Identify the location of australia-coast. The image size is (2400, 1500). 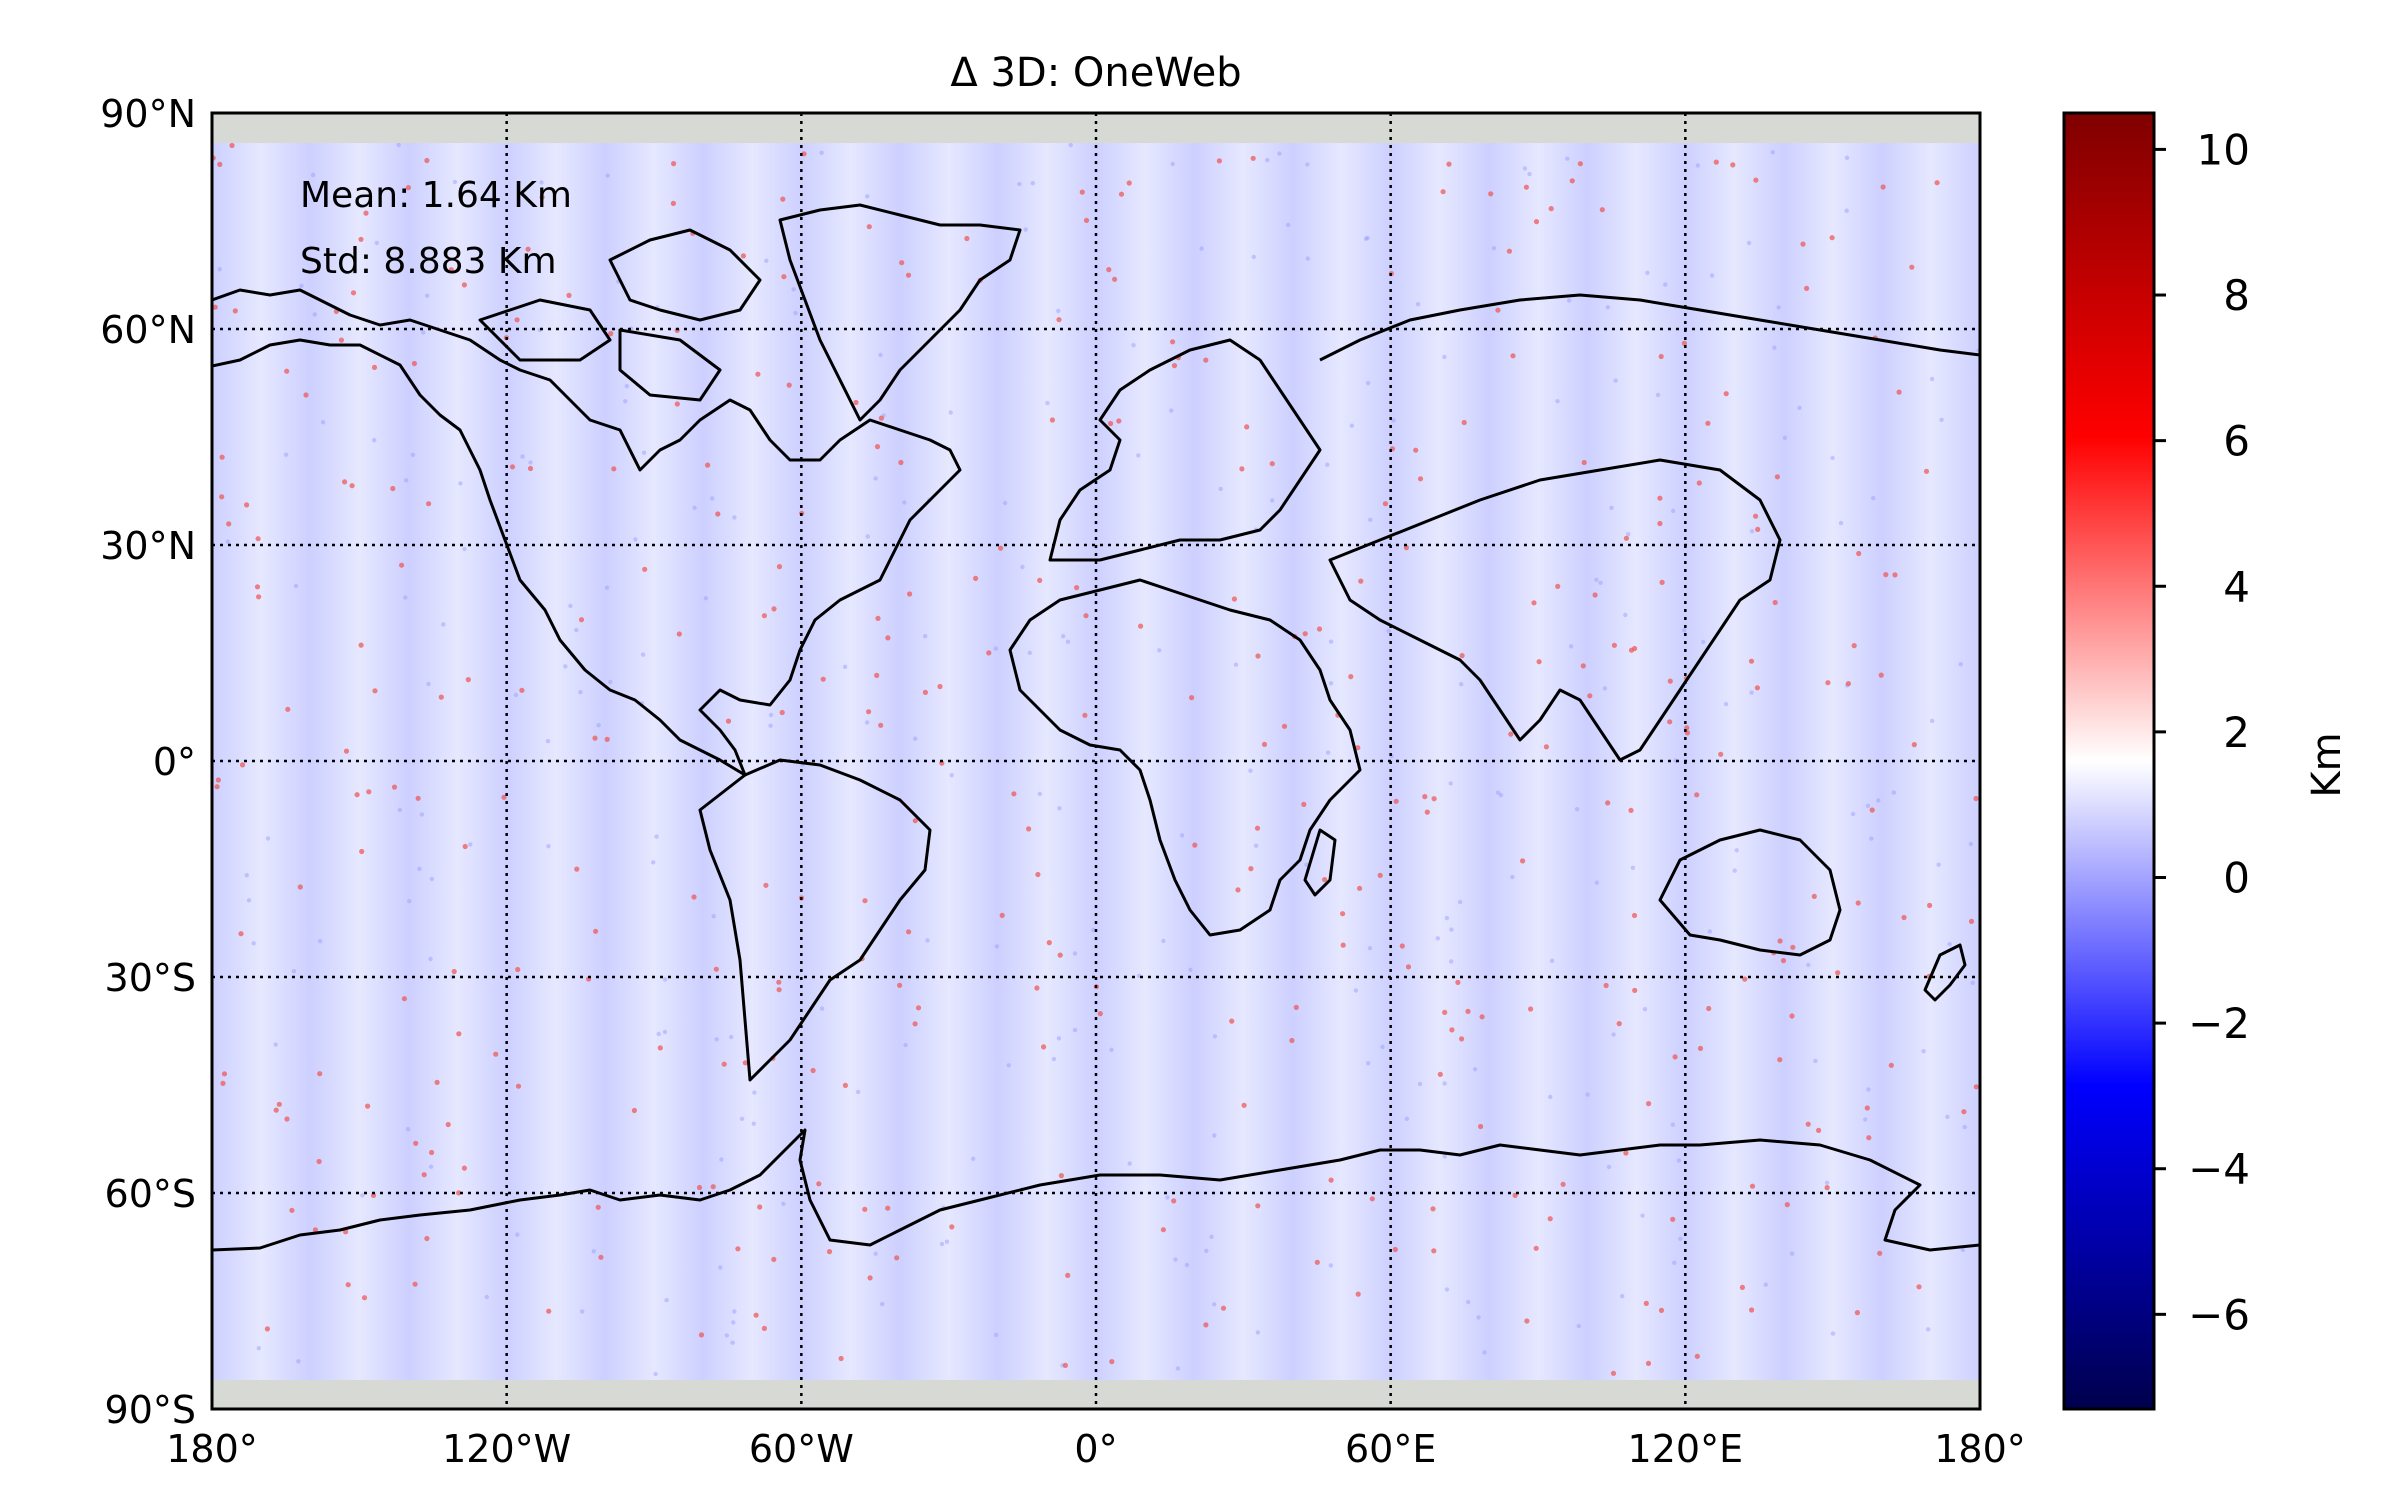
(1750, 892).